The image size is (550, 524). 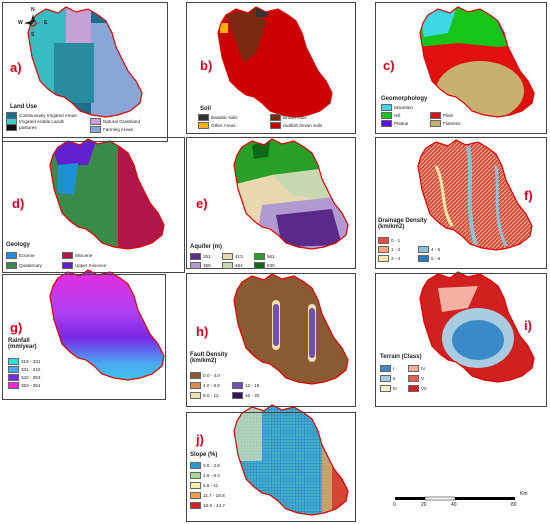 What do you see at coordinates (22, 344) in the screenshot?
I see `legend-title-rainfall: Rainfall (mm/year)` at bounding box center [22, 344].